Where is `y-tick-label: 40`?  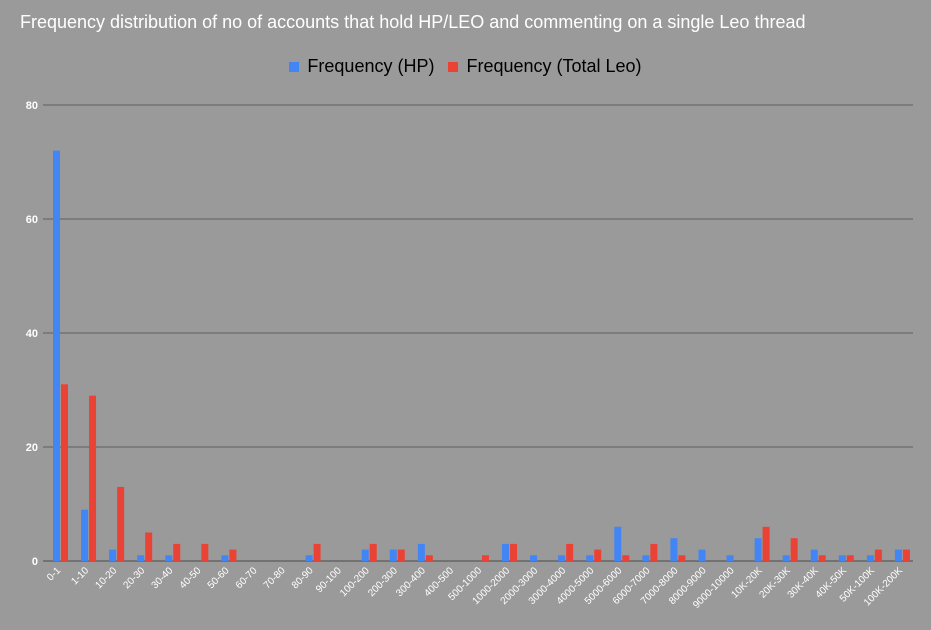
y-tick-label: 40 is located at coordinates (32, 334).